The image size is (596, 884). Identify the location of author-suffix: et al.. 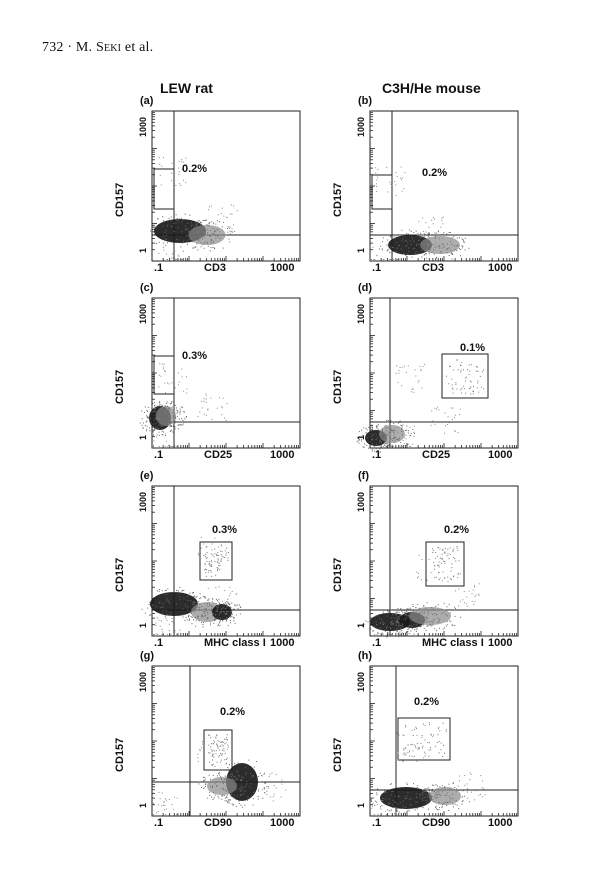
(137, 47).